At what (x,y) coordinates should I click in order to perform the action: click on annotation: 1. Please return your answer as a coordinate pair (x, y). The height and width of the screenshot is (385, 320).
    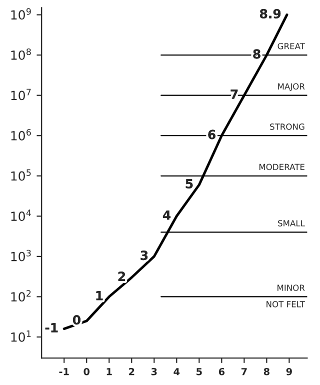
    Looking at the image, I should click on (99, 295).